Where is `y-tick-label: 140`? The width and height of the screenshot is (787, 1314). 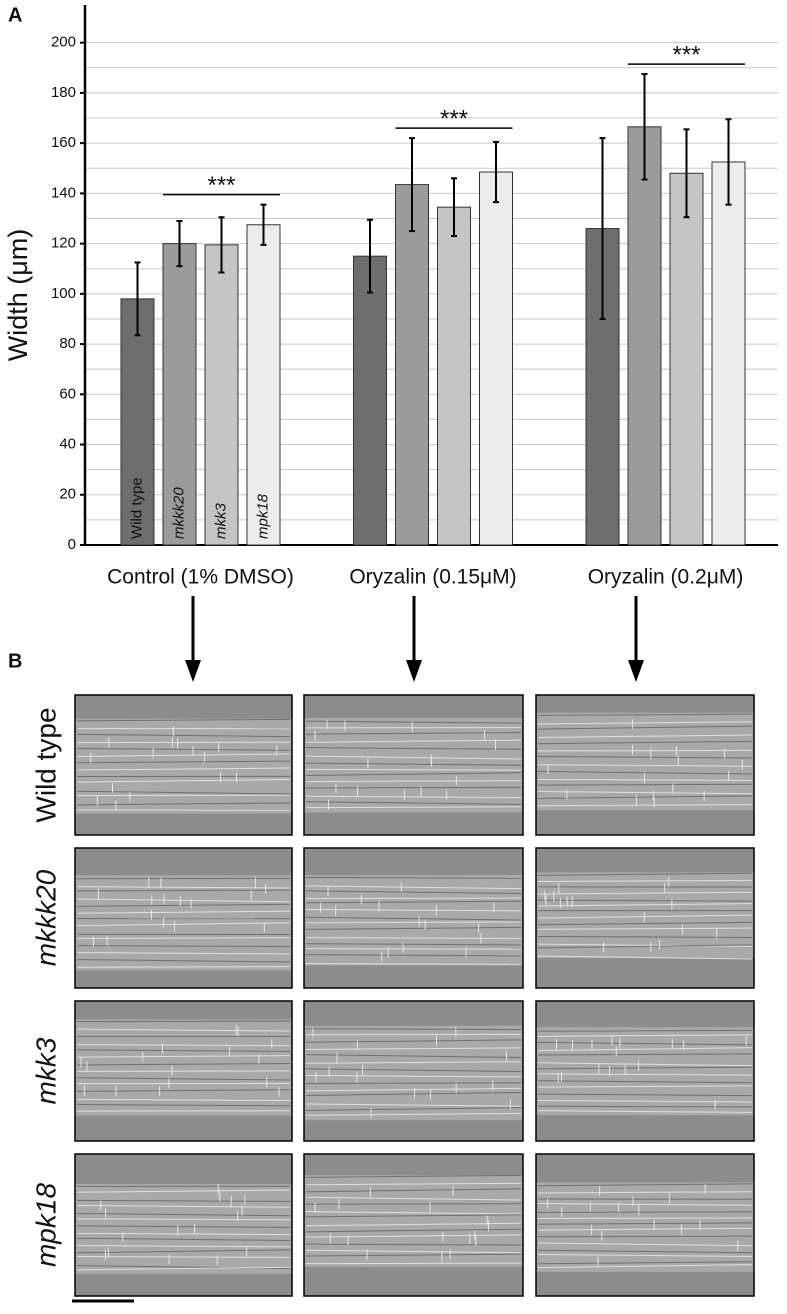
y-tick-label: 140 is located at coordinates (63, 192).